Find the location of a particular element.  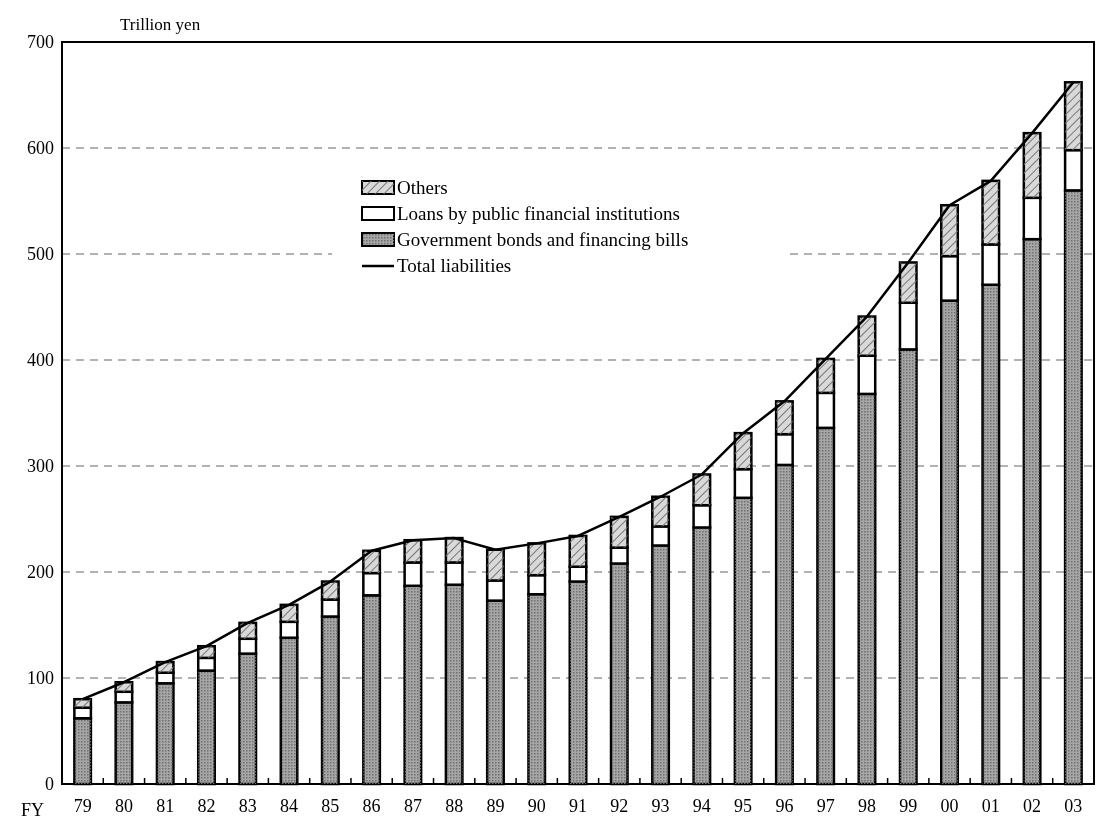

x-tick-label: 98 is located at coordinates (866, 806).